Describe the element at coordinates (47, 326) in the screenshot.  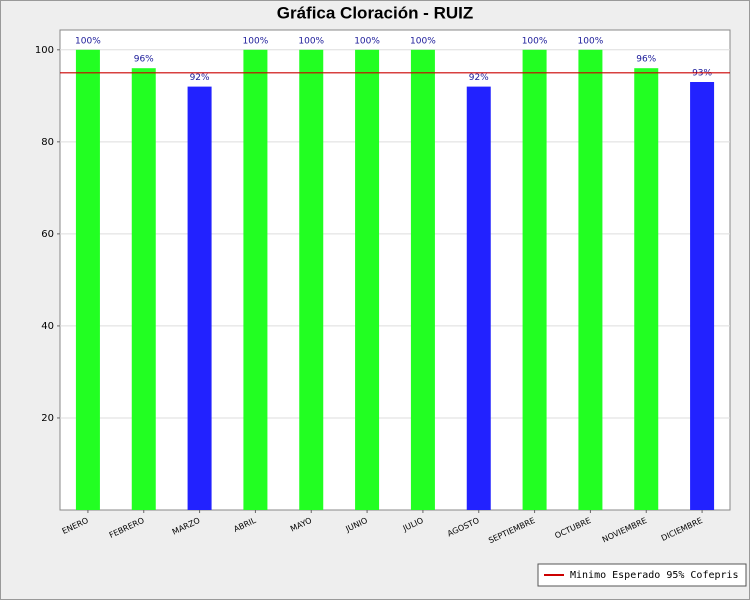
I see `y-tick-label: 40` at that location.